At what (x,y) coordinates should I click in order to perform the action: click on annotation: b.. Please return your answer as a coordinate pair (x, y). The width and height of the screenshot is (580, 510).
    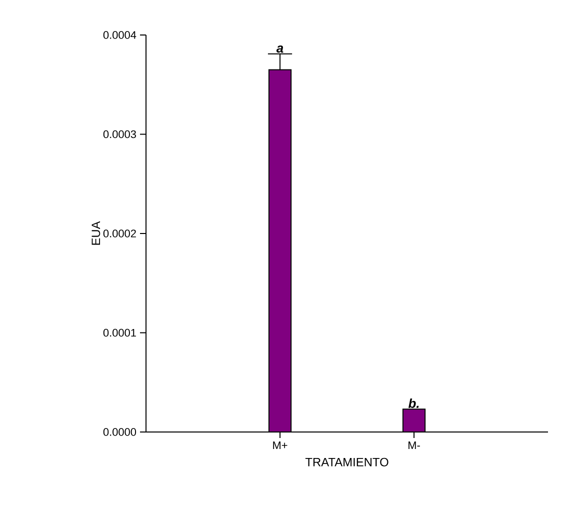
    Looking at the image, I should click on (413, 403).